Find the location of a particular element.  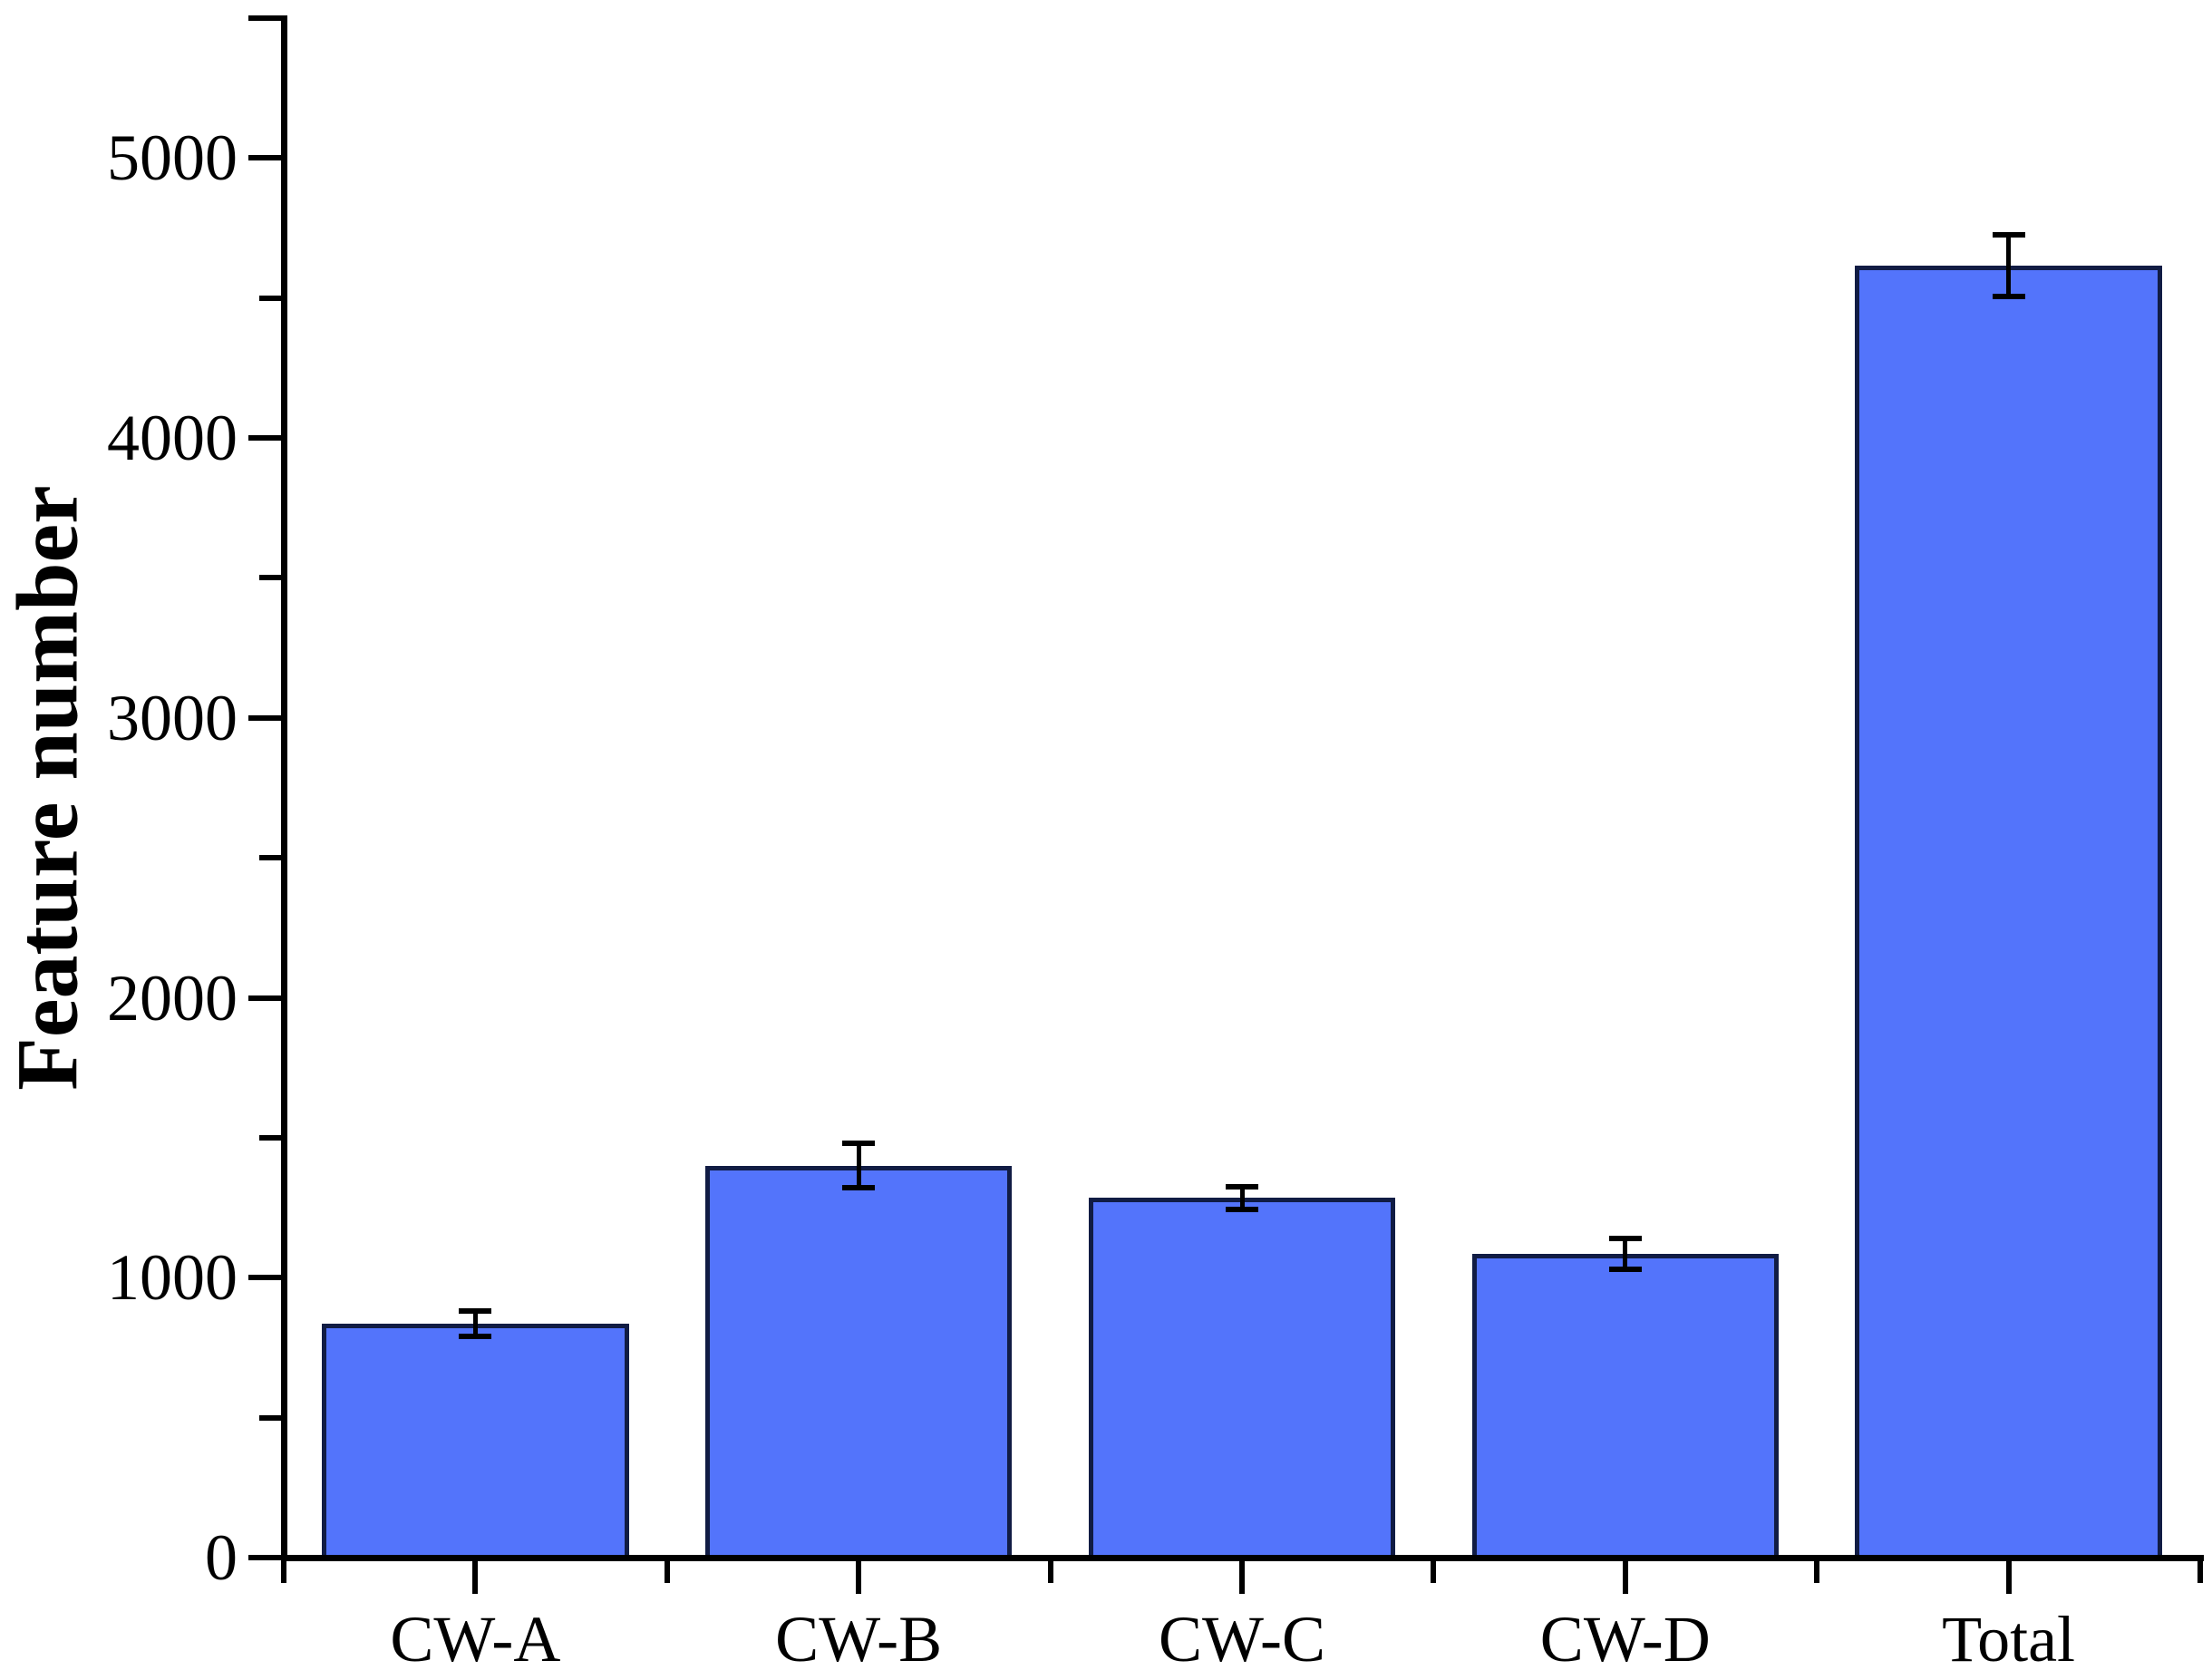

error-bar-cw-d is located at coordinates (1625, 1254).